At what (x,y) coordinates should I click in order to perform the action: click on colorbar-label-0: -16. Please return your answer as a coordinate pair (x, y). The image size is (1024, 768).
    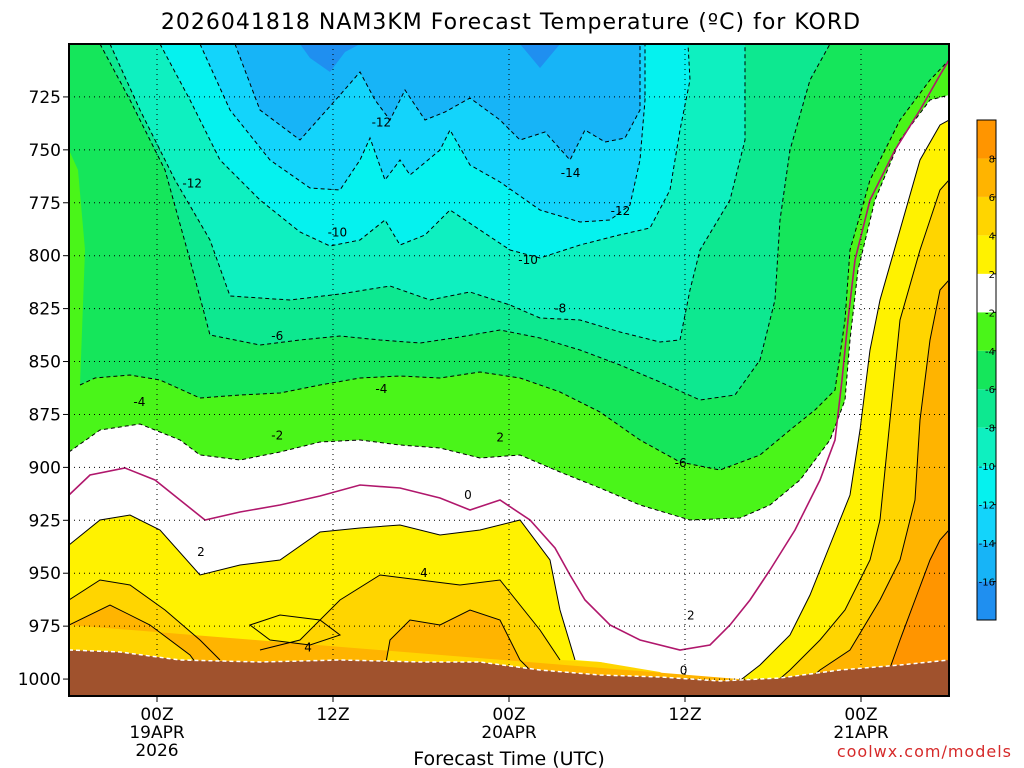
    Looking at the image, I should click on (987, 583).